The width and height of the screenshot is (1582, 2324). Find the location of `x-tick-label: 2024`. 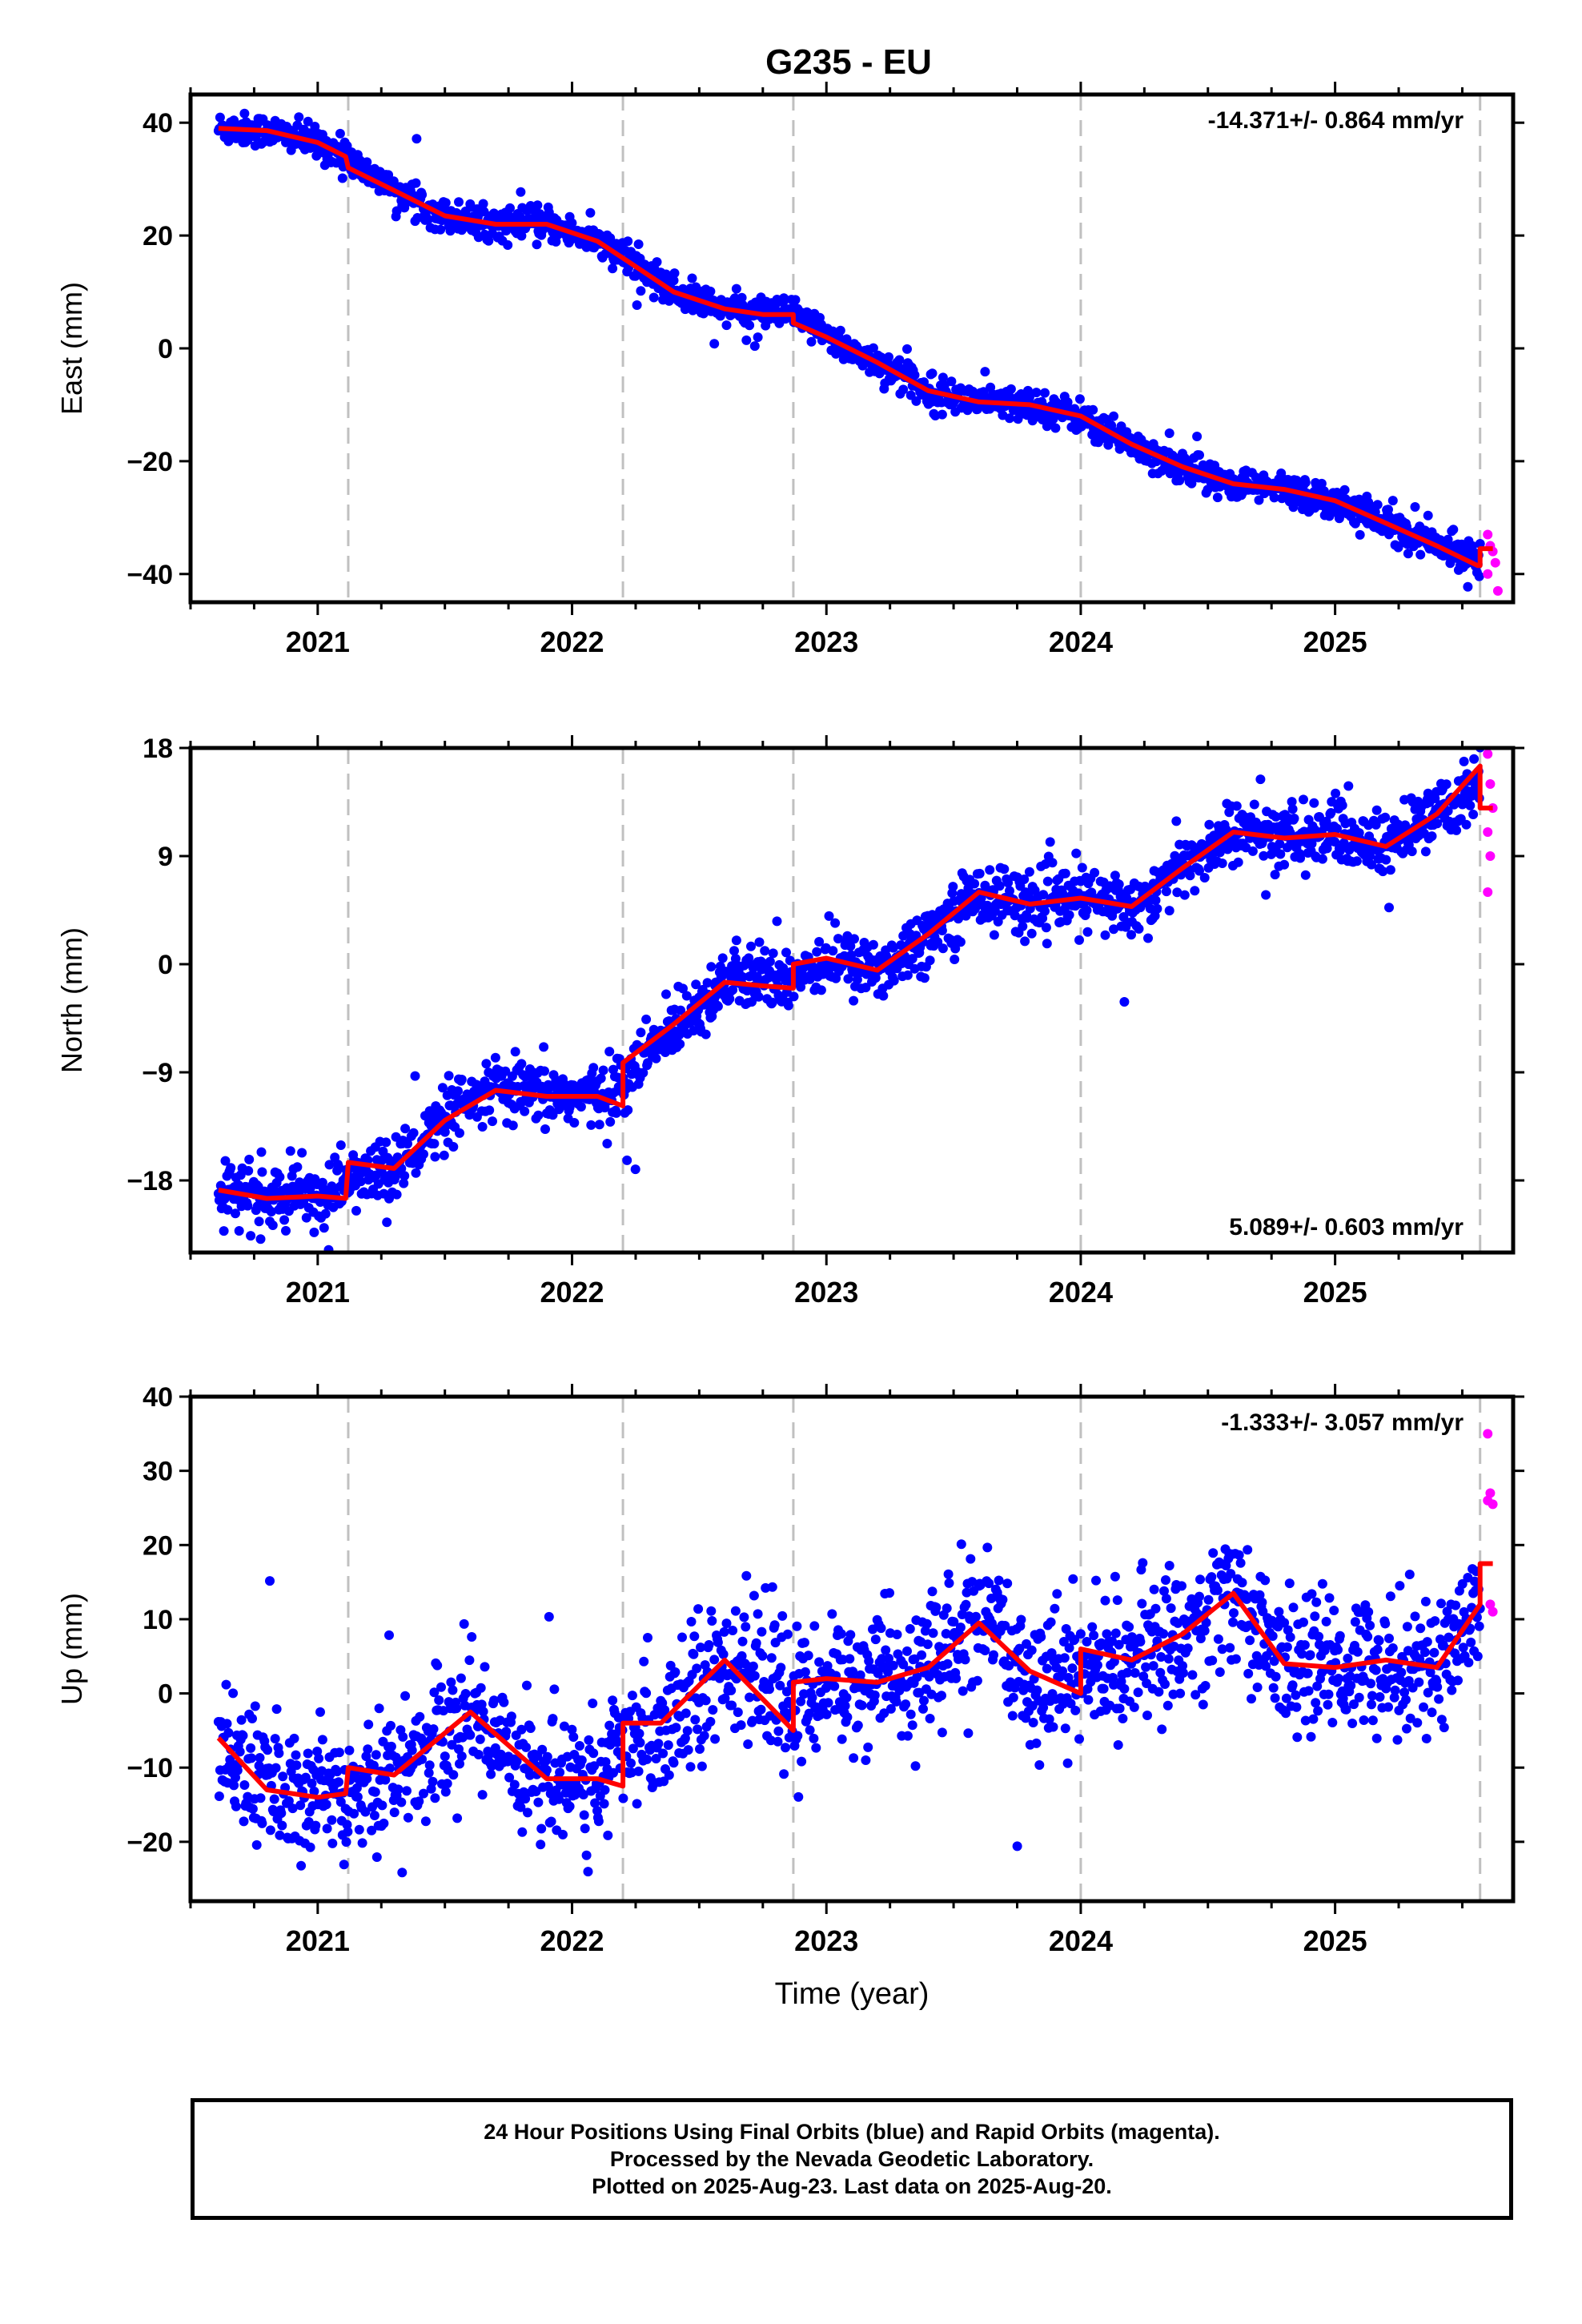

x-tick-label: 2024 is located at coordinates (1081, 1292).